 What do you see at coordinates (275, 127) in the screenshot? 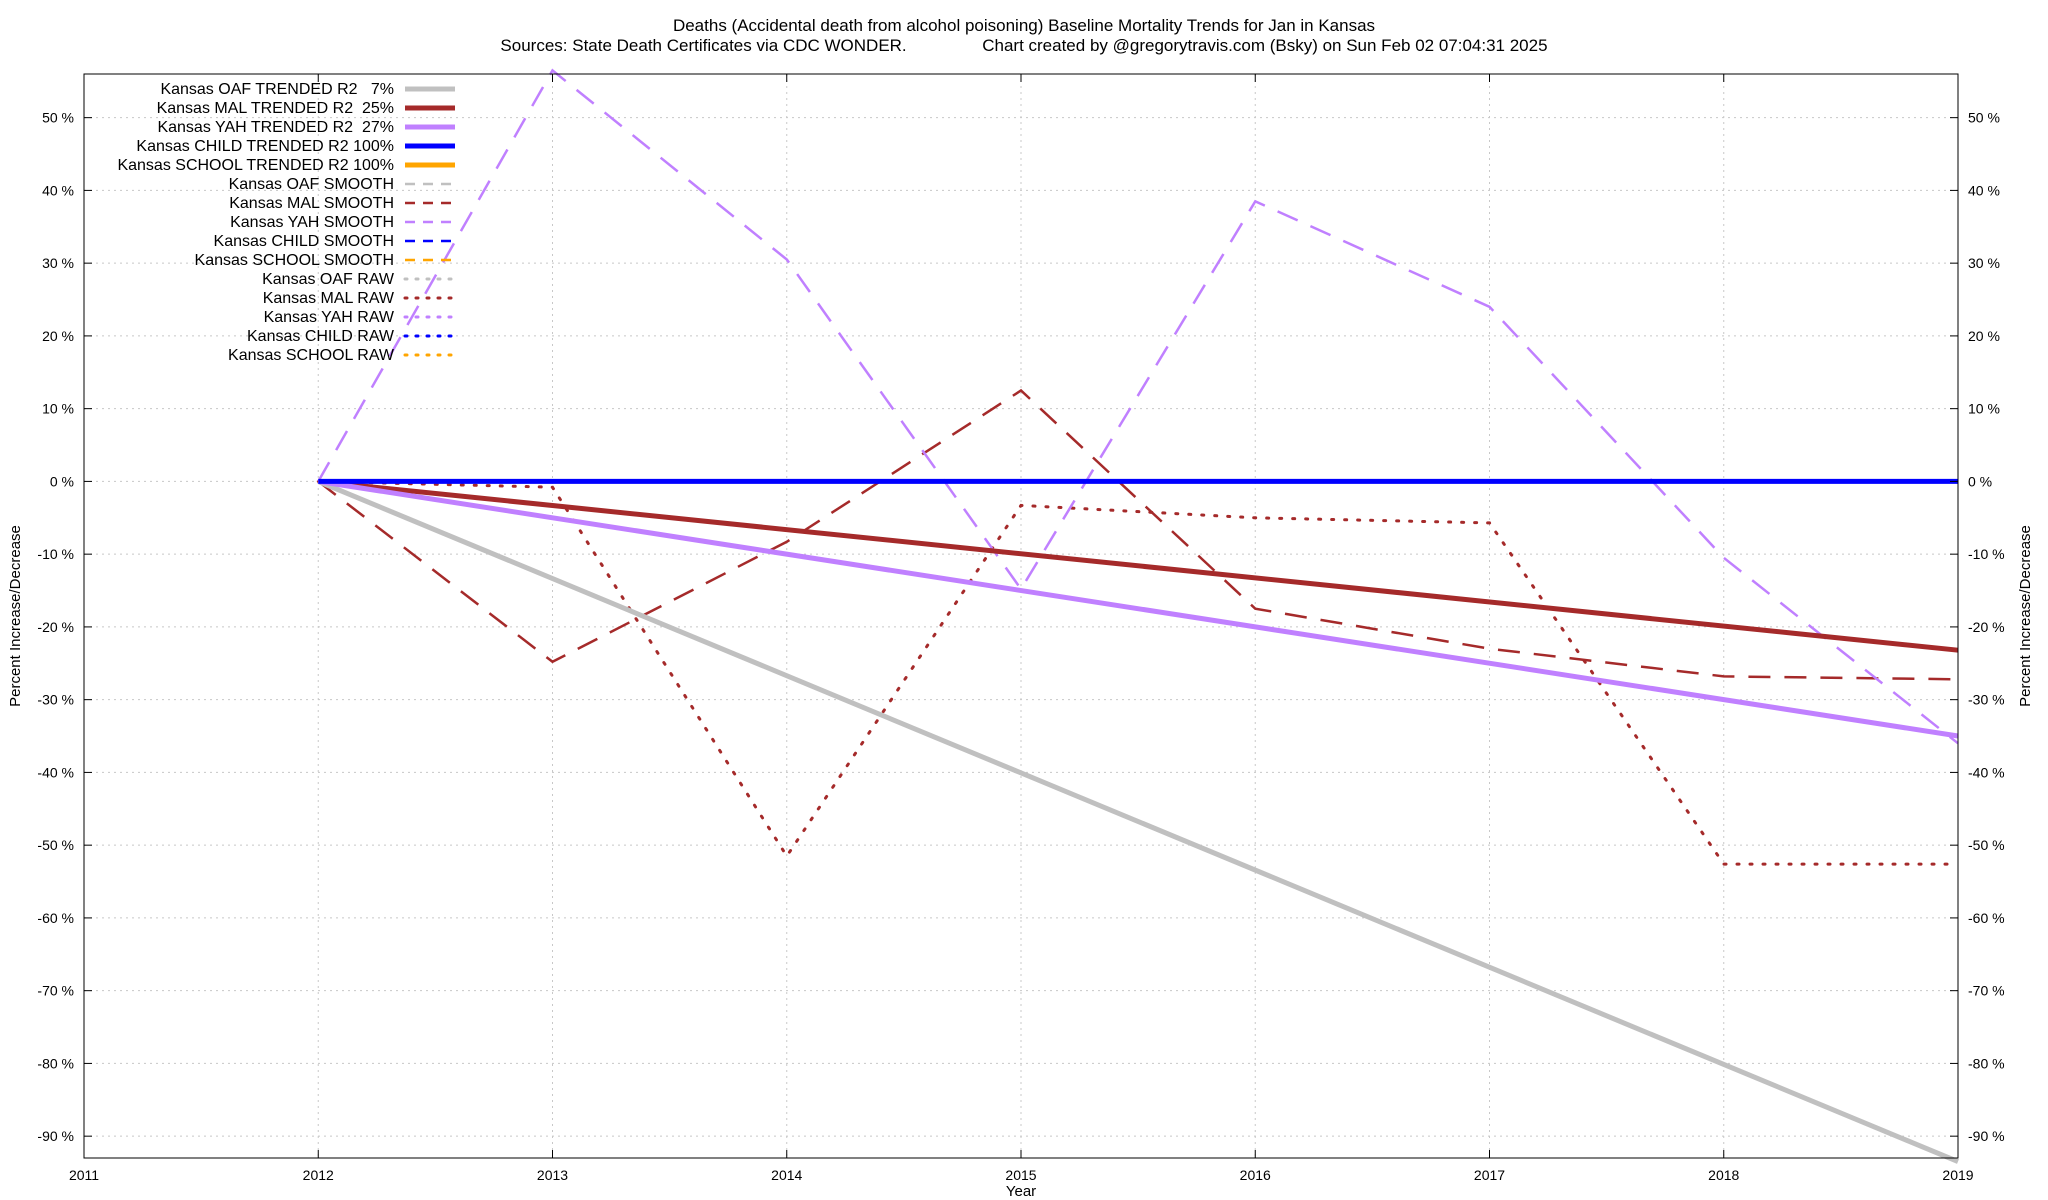
I see `legend-label: Kansas YAH TRENDED R2 27%` at bounding box center [275, 127].